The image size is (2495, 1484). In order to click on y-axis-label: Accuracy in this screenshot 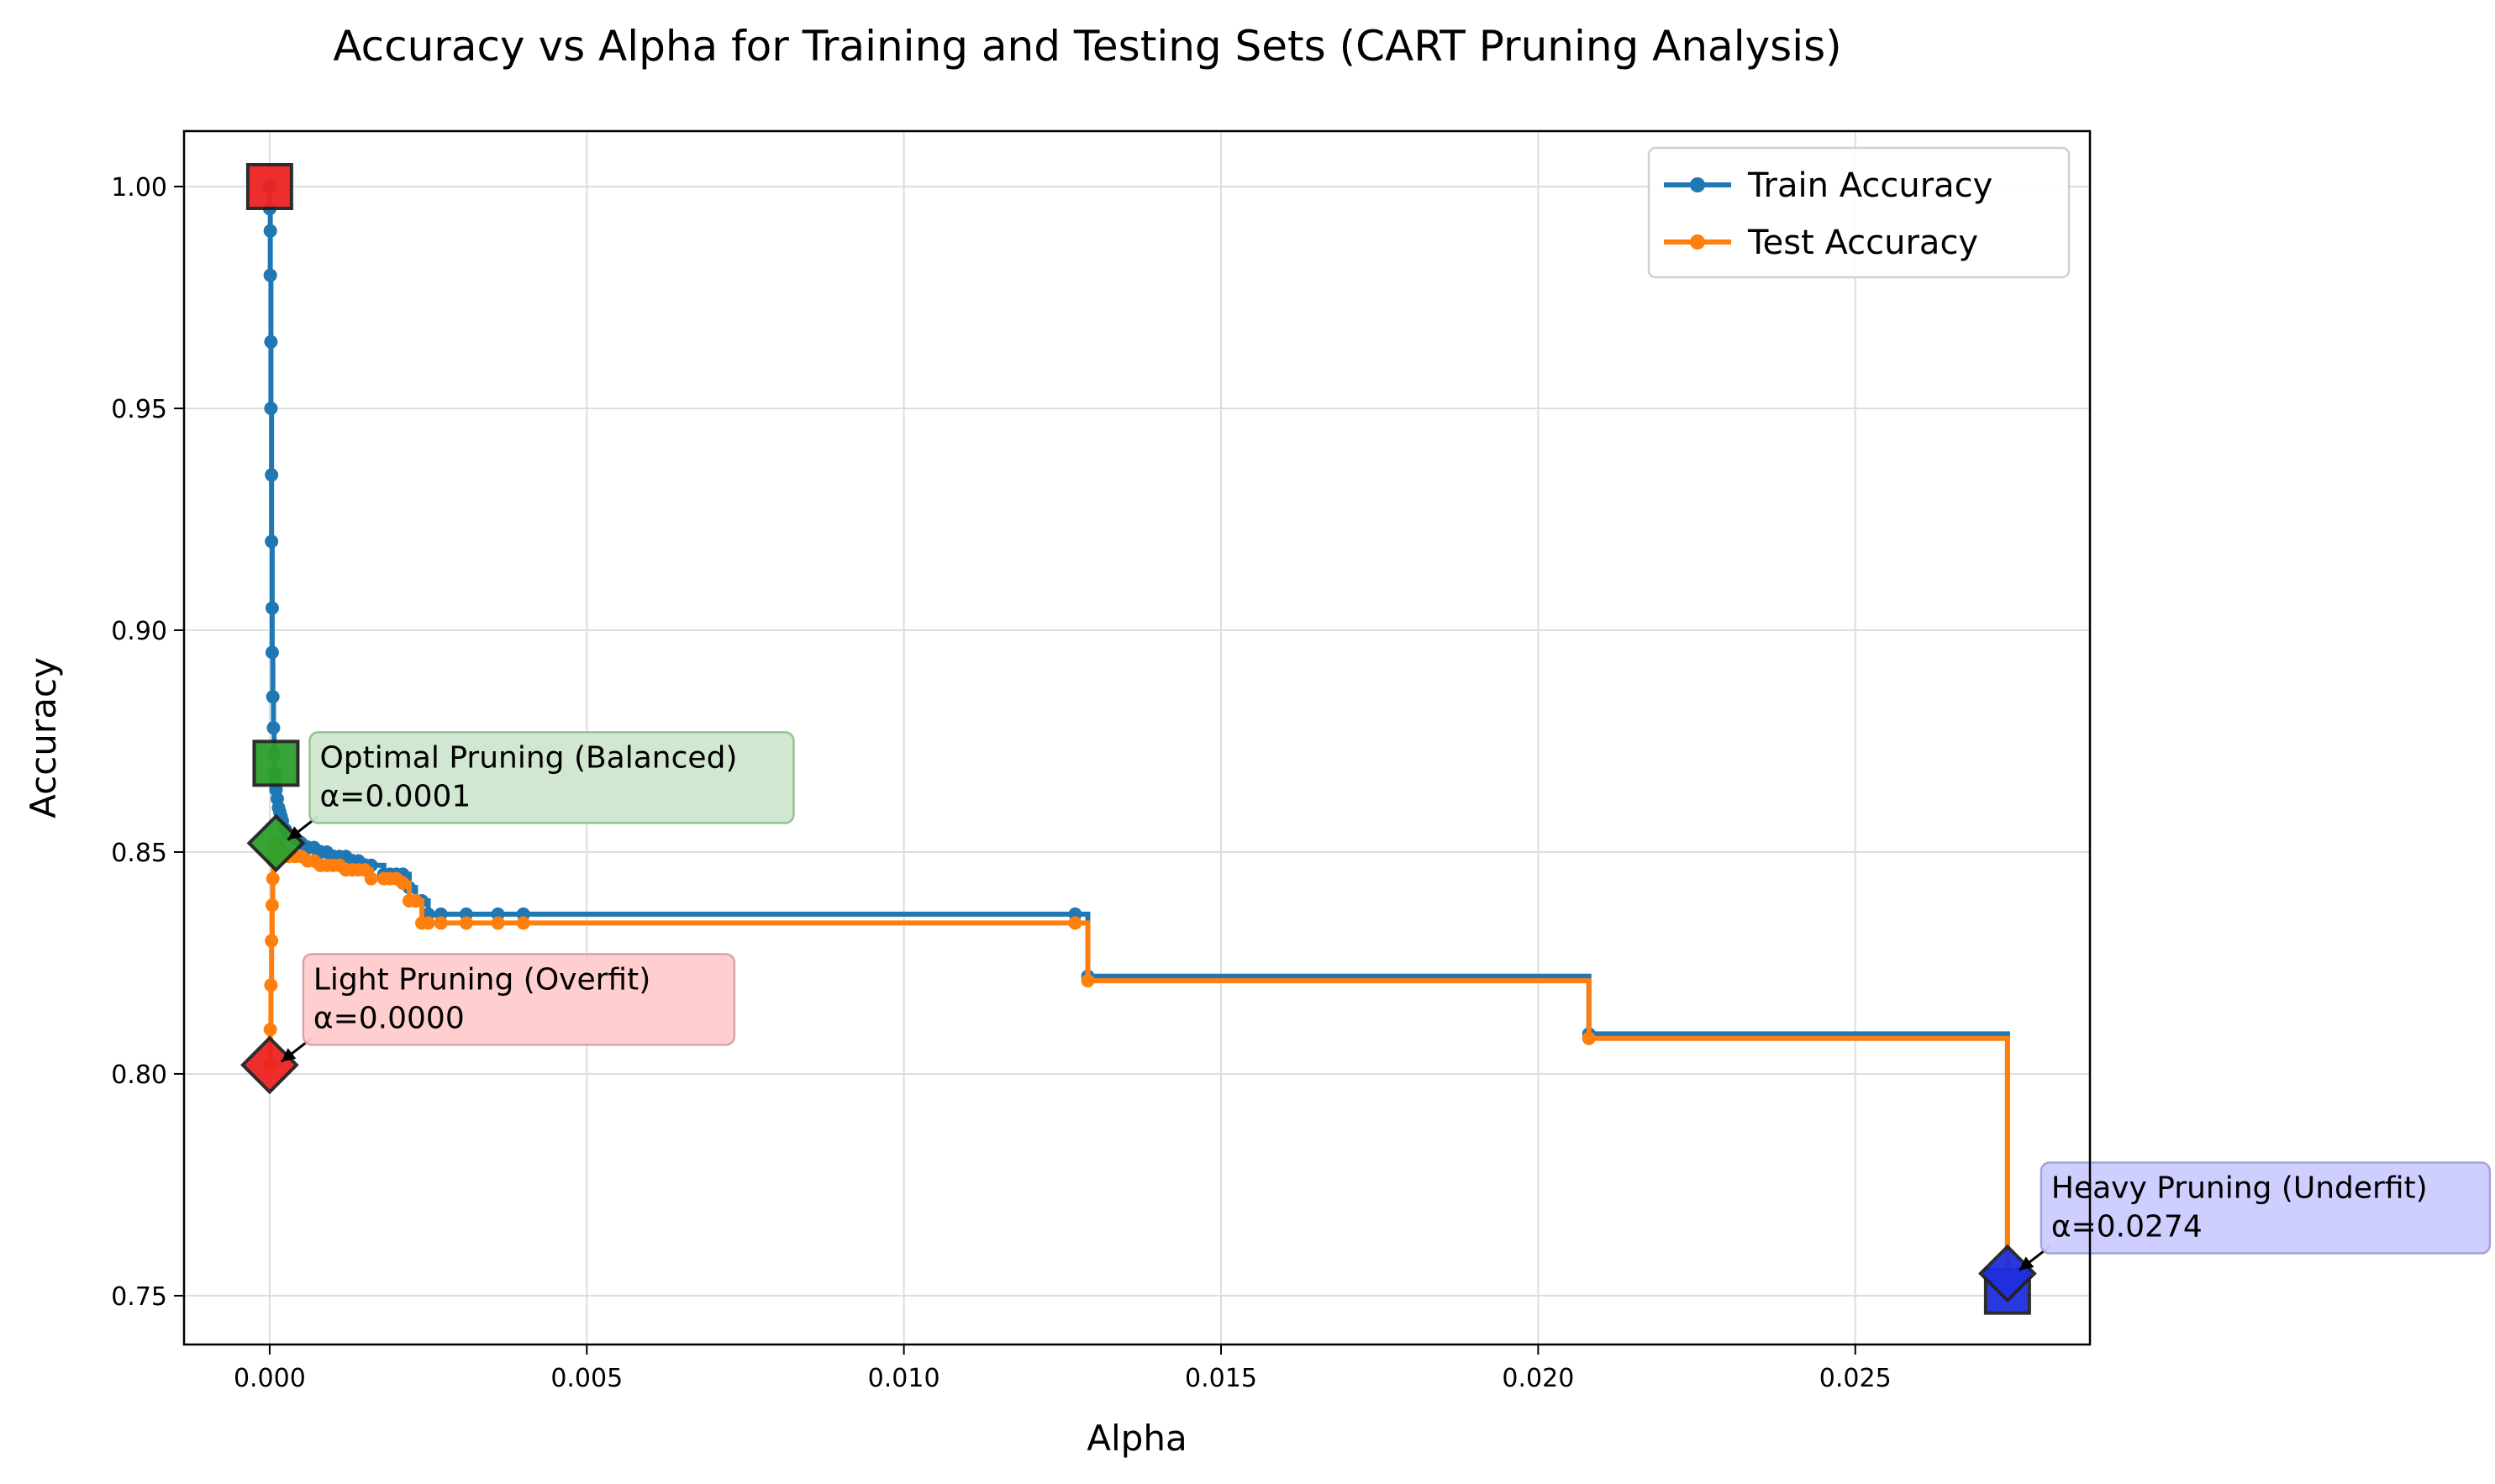, I will do `click(43, 738)`.